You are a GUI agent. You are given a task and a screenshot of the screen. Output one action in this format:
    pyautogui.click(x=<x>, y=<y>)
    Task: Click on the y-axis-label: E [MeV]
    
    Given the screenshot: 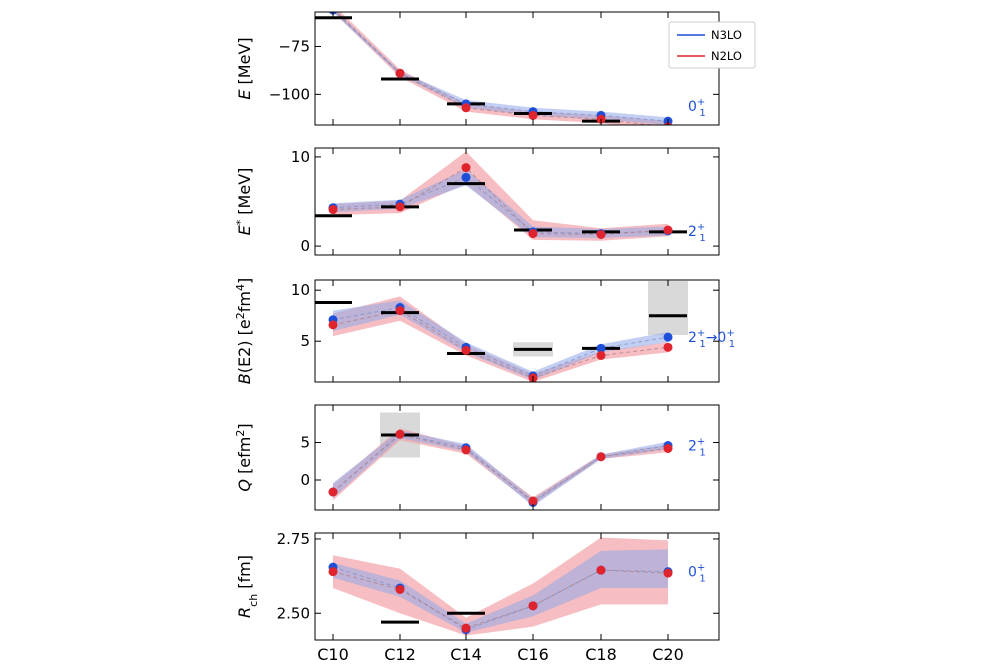 What is the action you would take?
    pyautogui.click(x=244, y=68)
    